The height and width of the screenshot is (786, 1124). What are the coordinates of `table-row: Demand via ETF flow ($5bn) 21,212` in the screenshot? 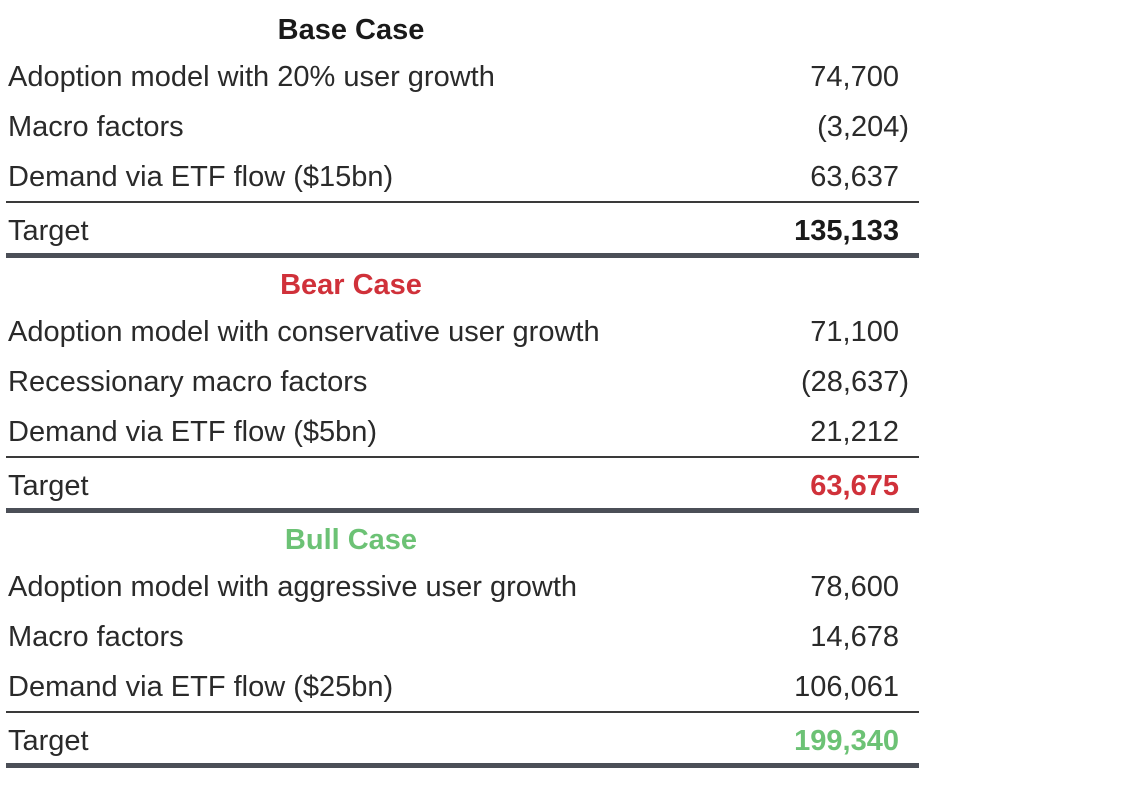 It's located at (462, 432).